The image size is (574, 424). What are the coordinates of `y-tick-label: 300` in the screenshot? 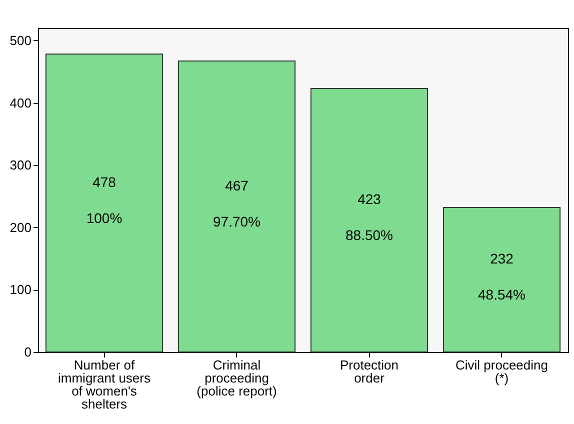 It's located at (21, 165).